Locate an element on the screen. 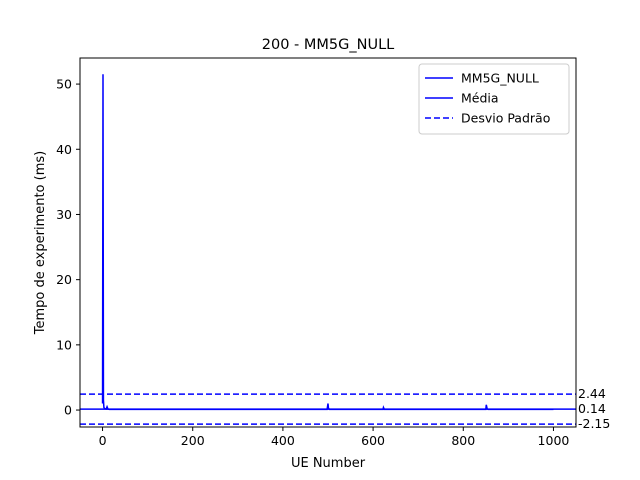  legend-box is located at coordinates (494, 99).